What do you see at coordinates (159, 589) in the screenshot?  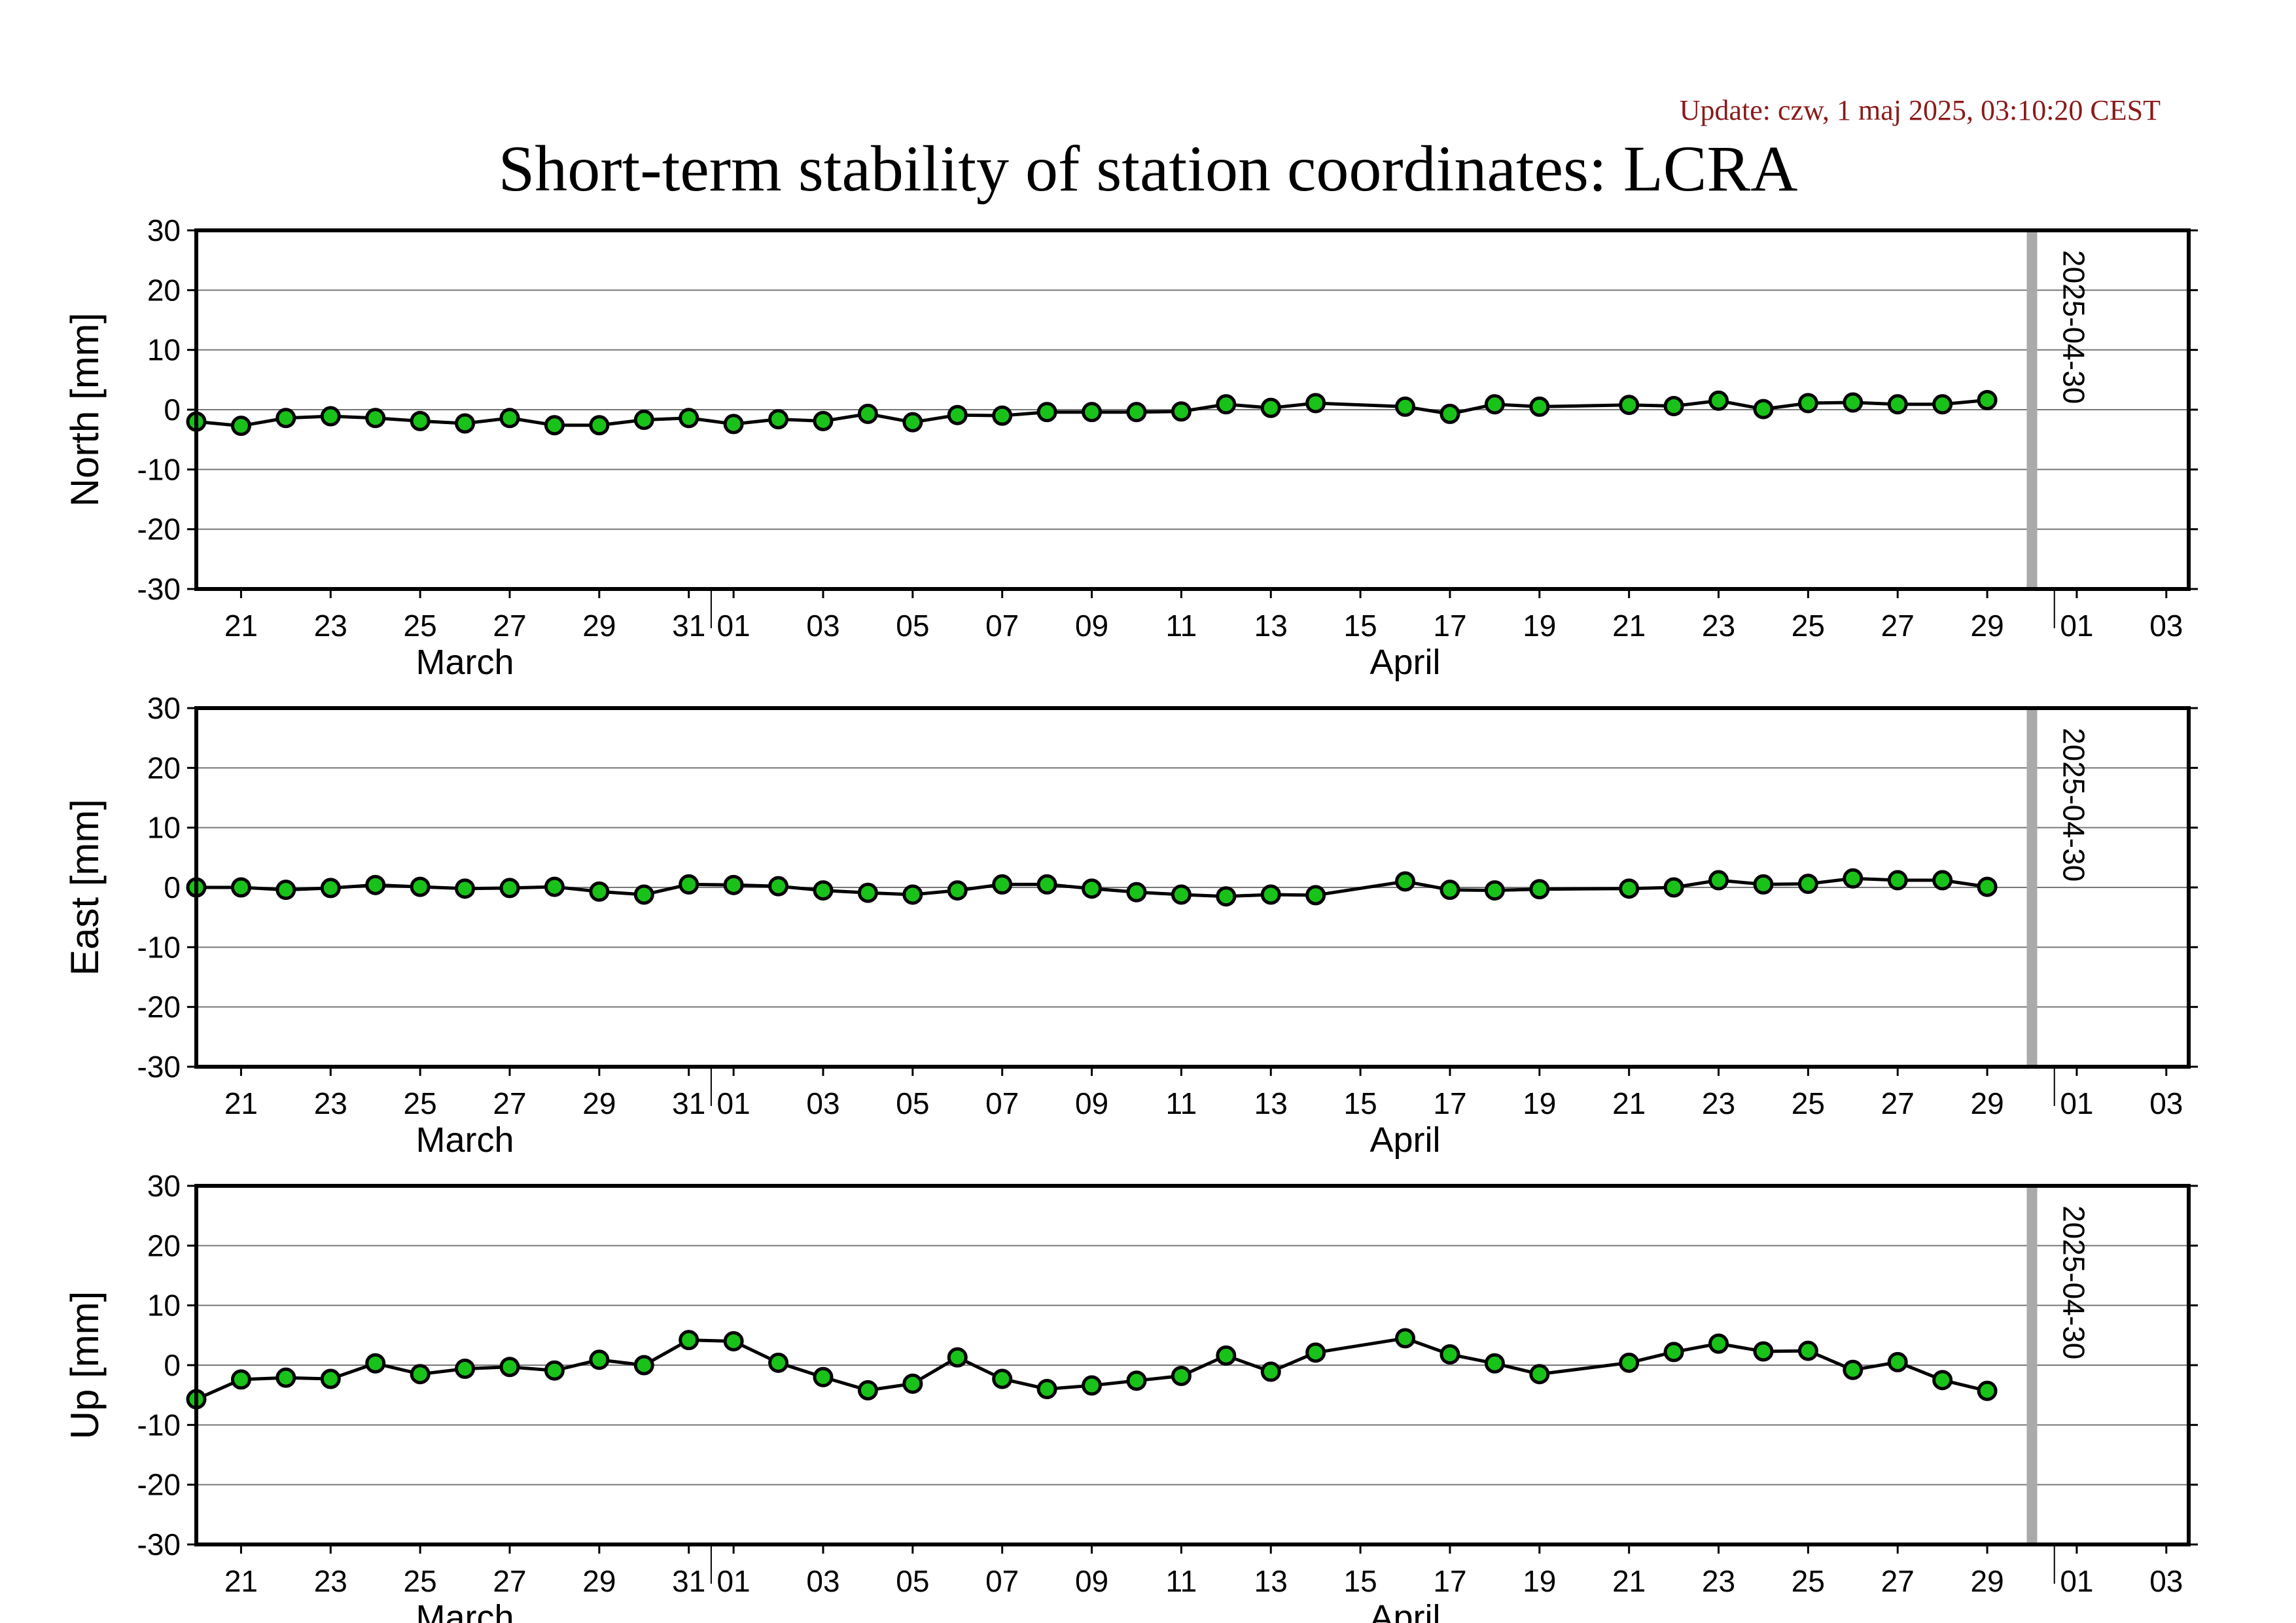 I see `y-tick-label: -30` at bounding box center [159, 589].